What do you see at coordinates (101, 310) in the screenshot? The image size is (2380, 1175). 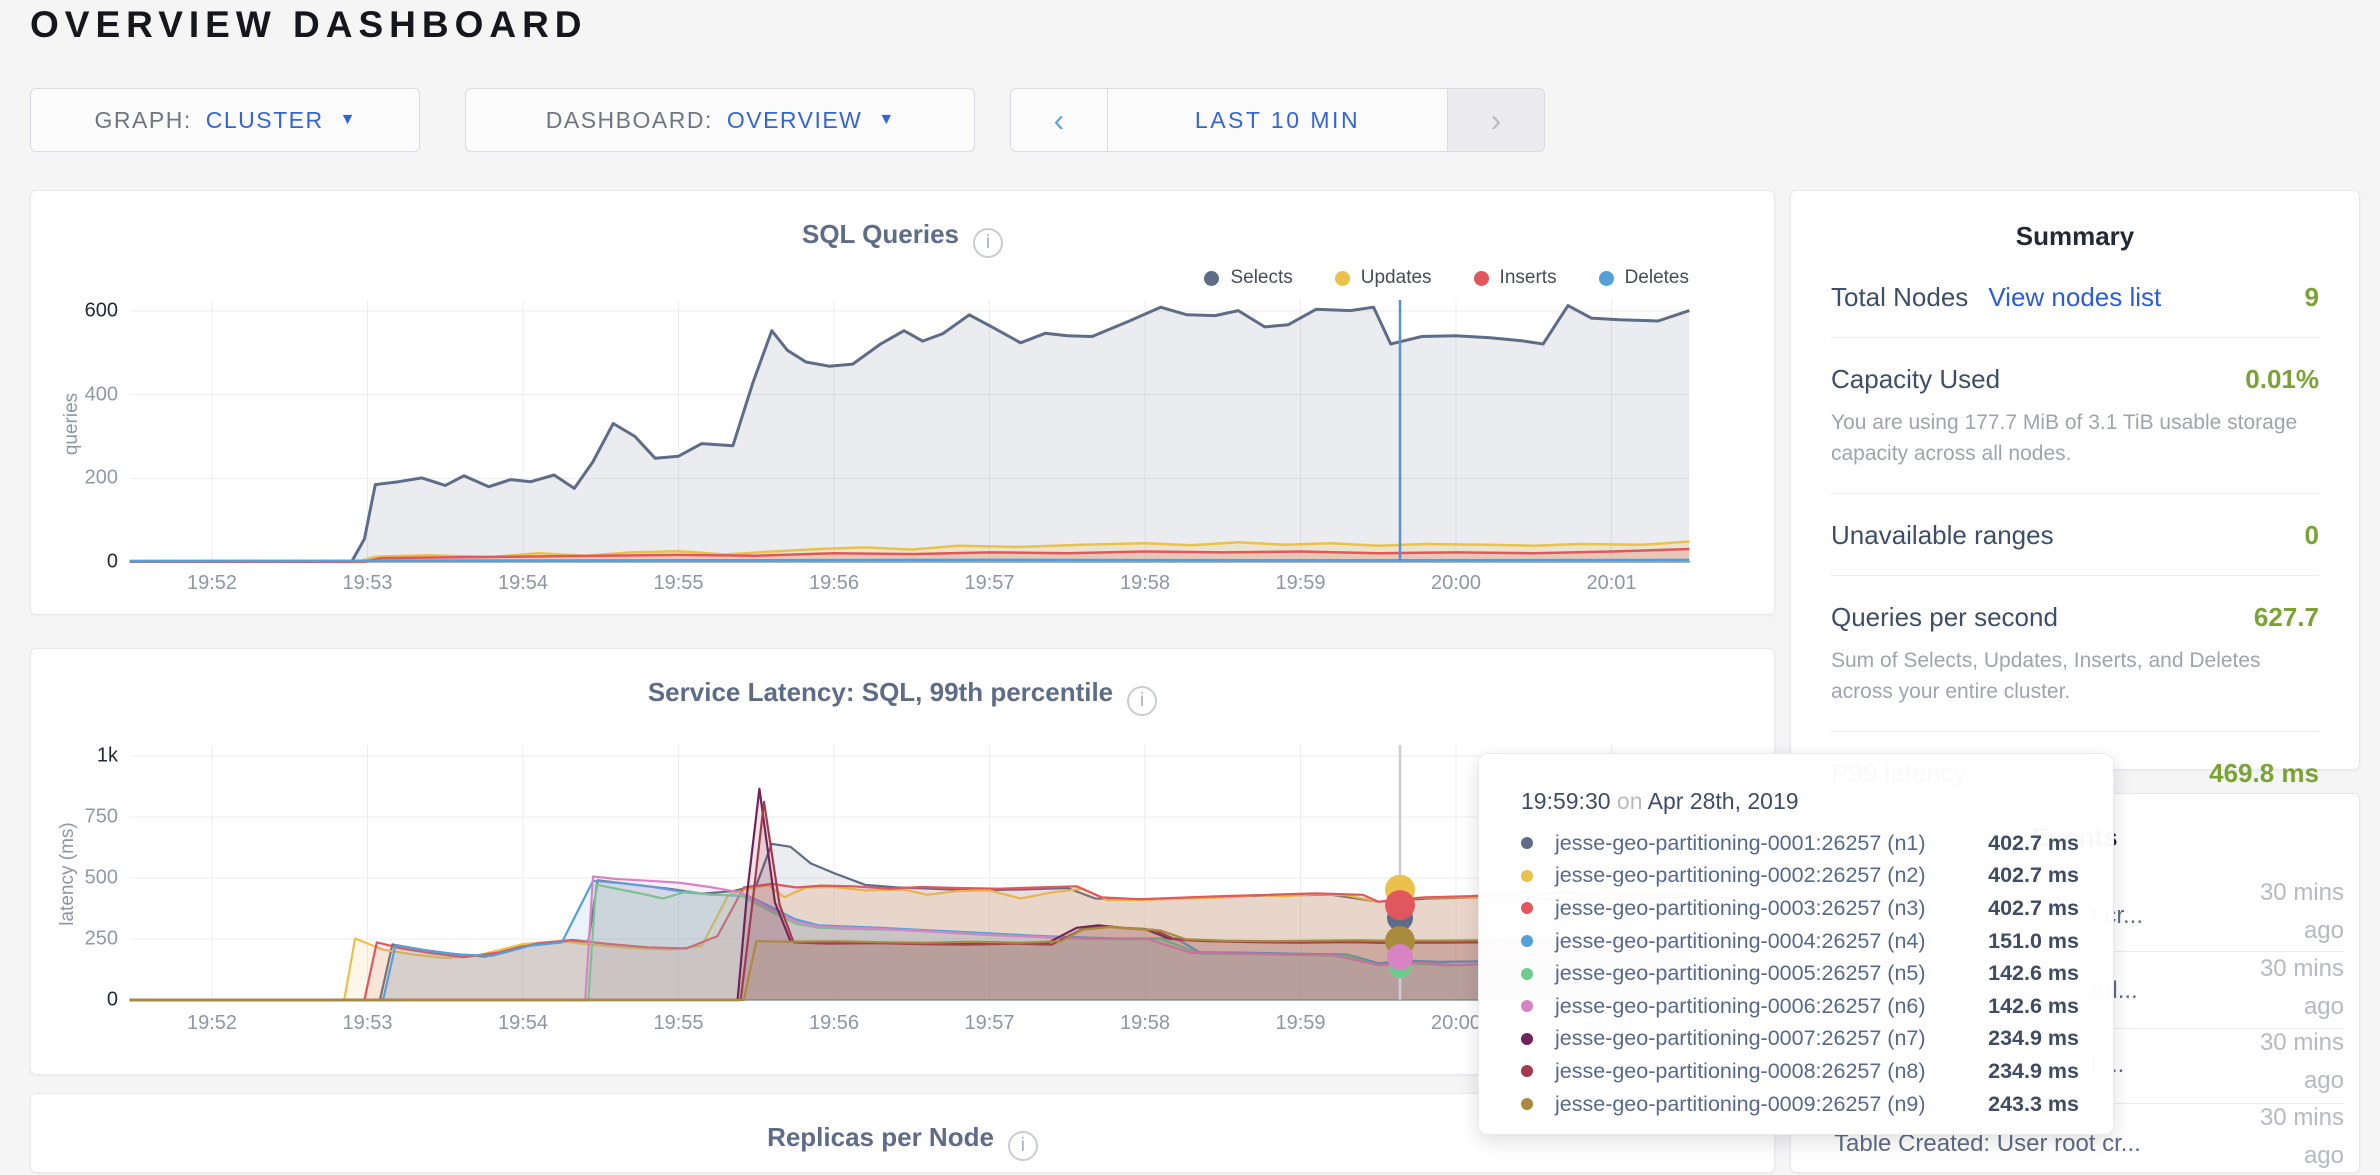 I see `y-tick: 600` at bounding box center [101, 310].